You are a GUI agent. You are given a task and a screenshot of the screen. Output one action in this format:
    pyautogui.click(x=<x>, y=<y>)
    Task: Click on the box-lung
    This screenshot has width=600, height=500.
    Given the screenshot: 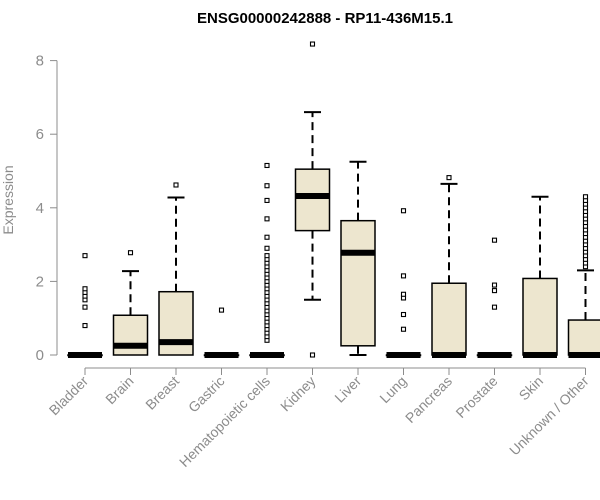 What is the action you would take?
    pyautogui.click(x=403, y=283)
    